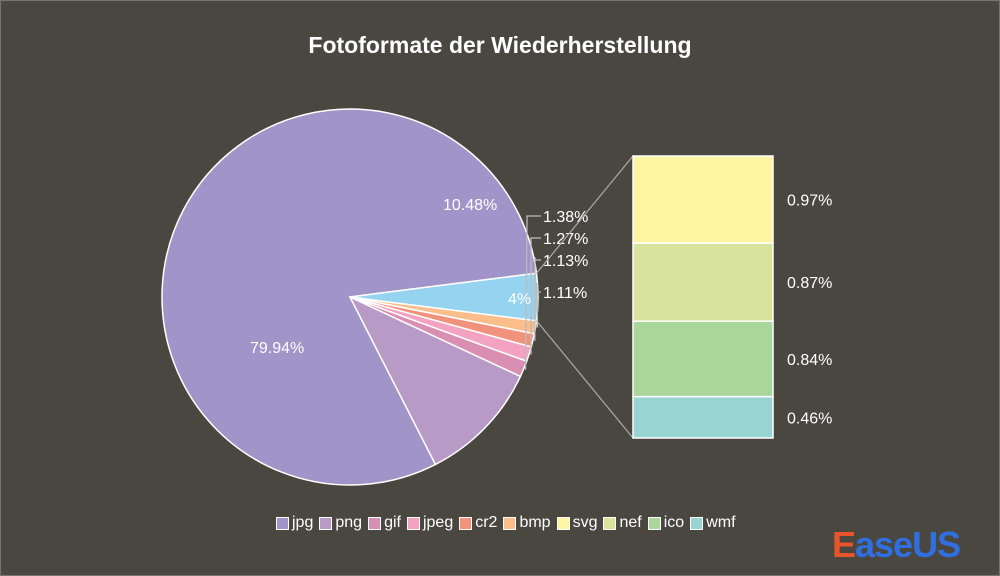  I want to click on connector-line-top, so click(585, 214).